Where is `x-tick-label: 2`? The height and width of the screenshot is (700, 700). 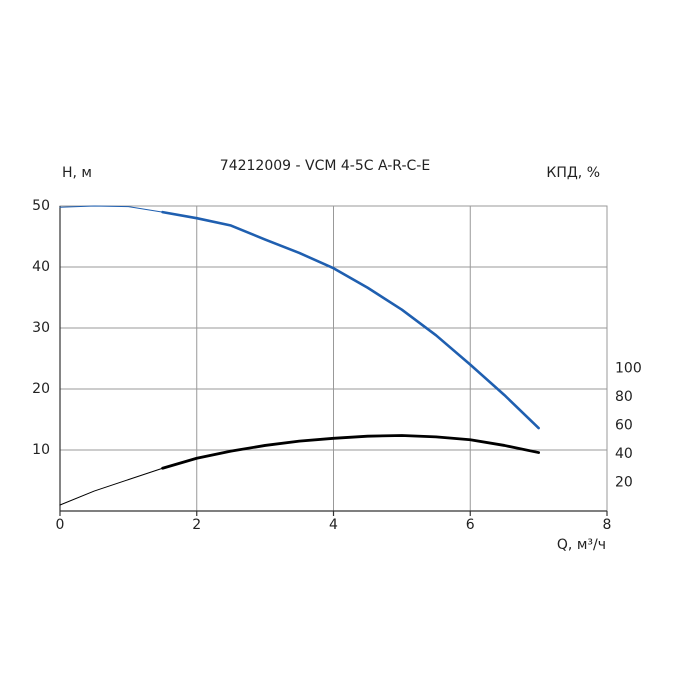
x-tick-label: 2 is located at coordinates (196, 525).